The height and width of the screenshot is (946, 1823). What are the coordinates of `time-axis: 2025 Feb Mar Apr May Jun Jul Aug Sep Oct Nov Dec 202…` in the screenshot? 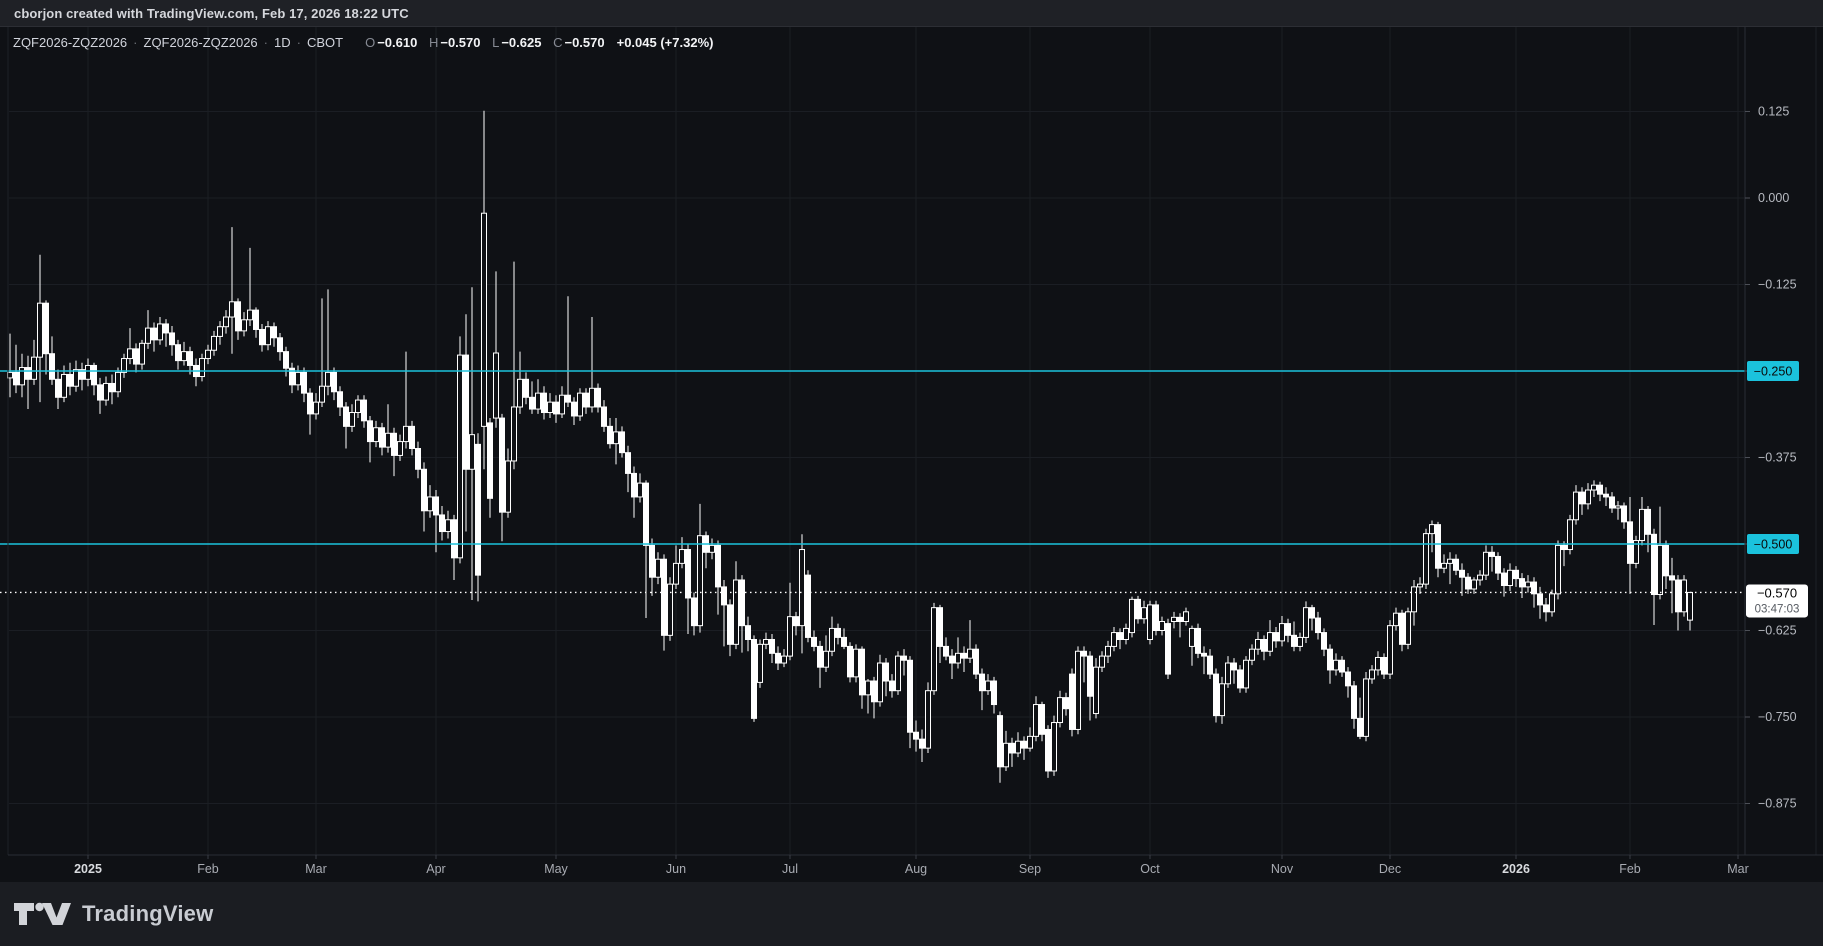 It's located at (911, 865).